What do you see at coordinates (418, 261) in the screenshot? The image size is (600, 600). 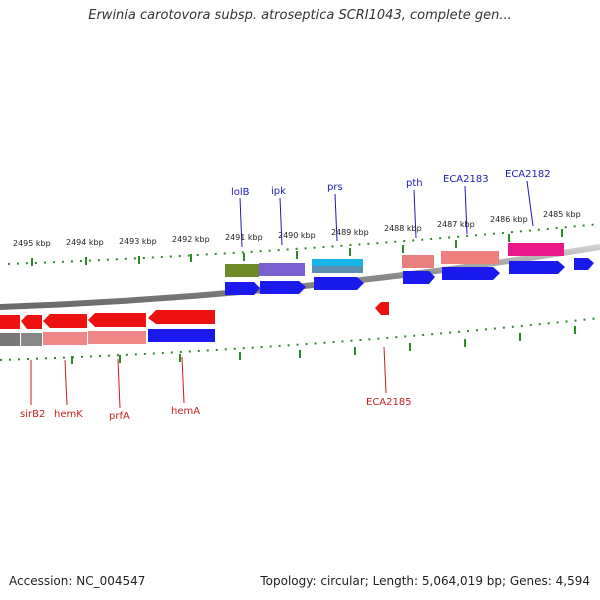 I see `gene-box-pth` at bounding box center [418, 261].